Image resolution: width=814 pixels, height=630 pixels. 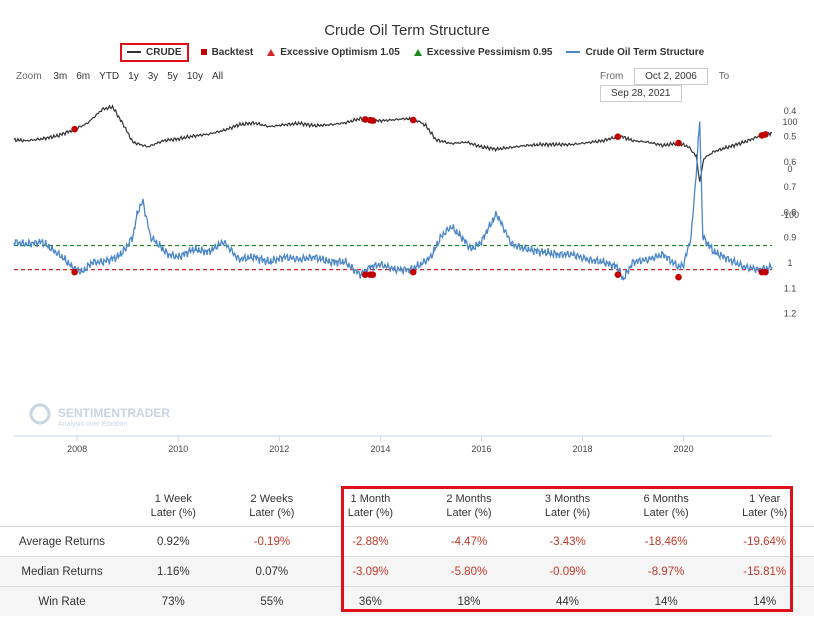 I want to click on square-icon, so click(x=203, y=52).